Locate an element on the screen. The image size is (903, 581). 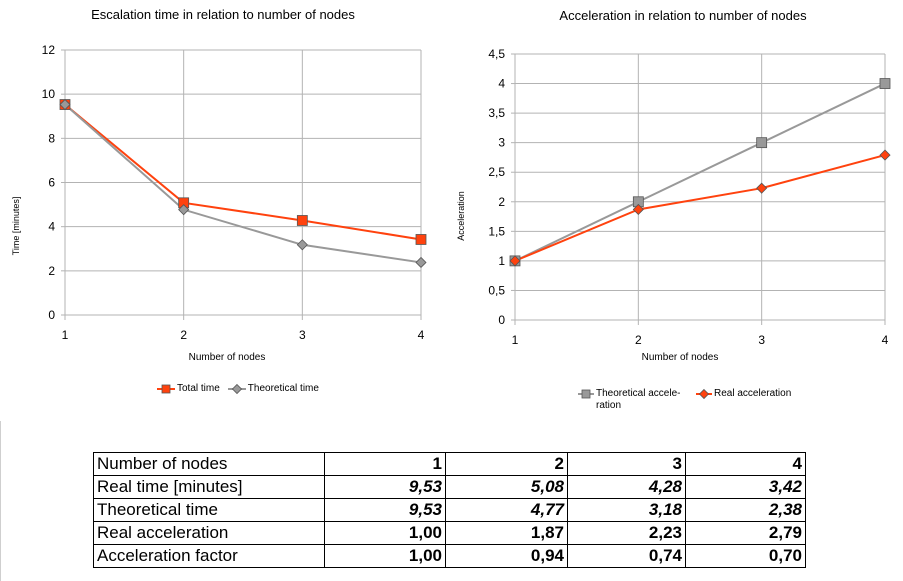
table-row: Real time [minutes] 9,53 5,08 4,28 3,42 is located at coordinates (449, 487).